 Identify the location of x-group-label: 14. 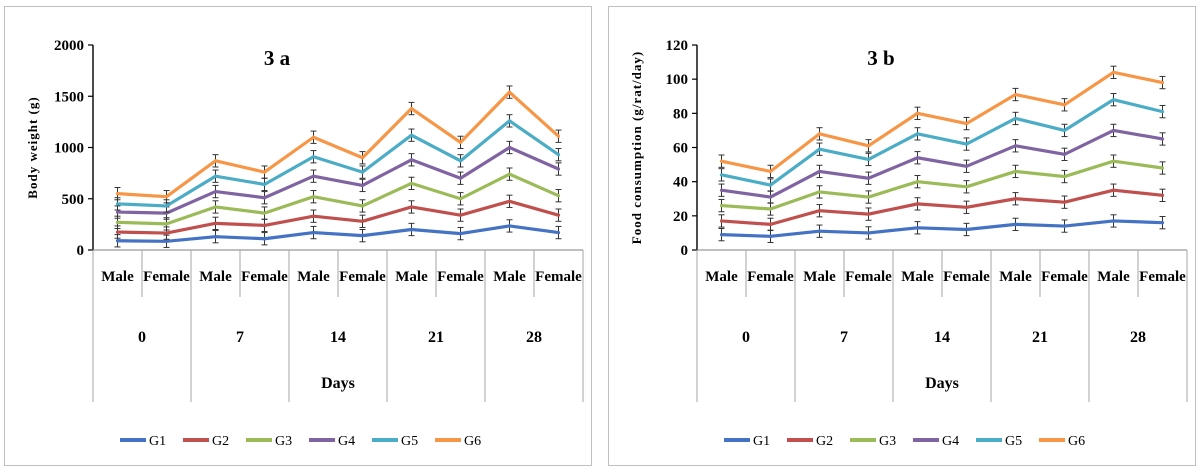
(338, 337).